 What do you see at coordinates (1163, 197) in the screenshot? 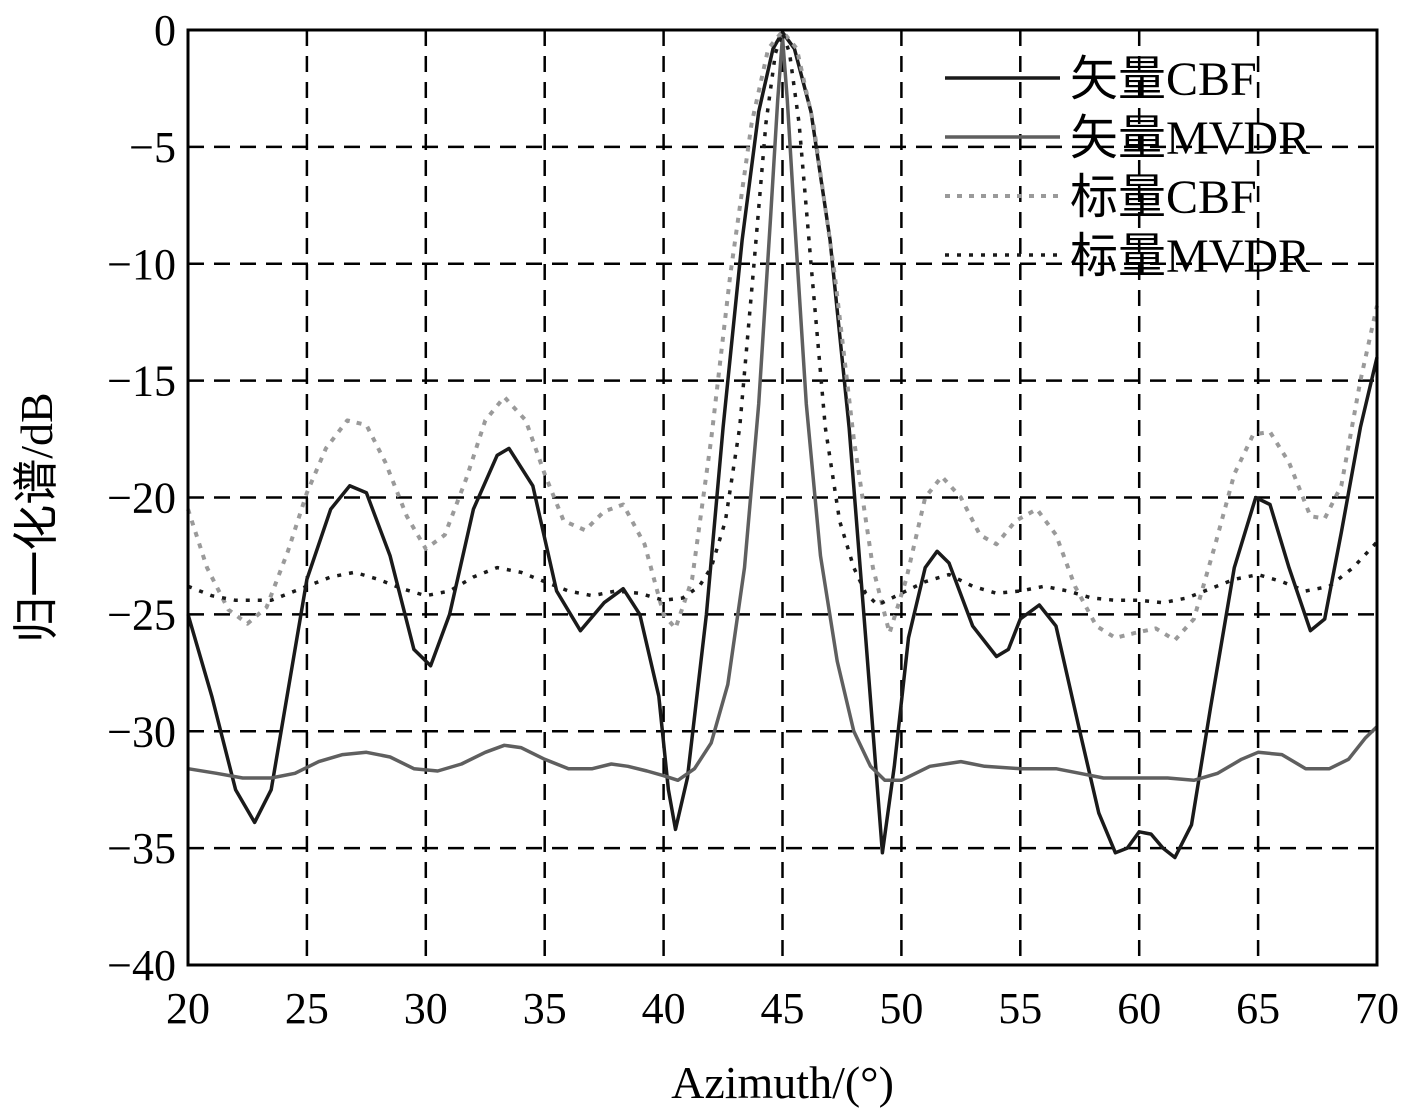
I see `legend-label: 标量CBF` at bounding box center [1163, 197].